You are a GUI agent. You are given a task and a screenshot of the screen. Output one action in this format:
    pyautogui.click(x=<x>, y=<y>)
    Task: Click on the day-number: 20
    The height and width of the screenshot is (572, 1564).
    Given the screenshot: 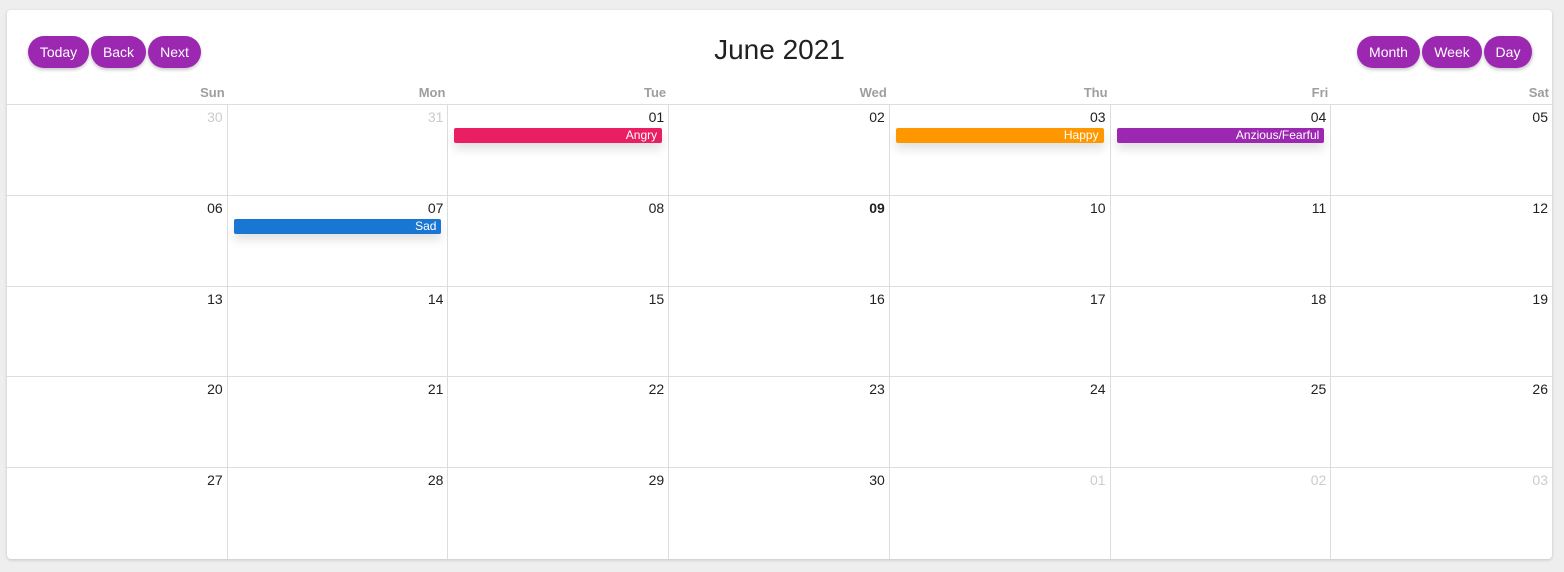 What is the action you would take?
    pyautogui.click(x=215, y=389)
    